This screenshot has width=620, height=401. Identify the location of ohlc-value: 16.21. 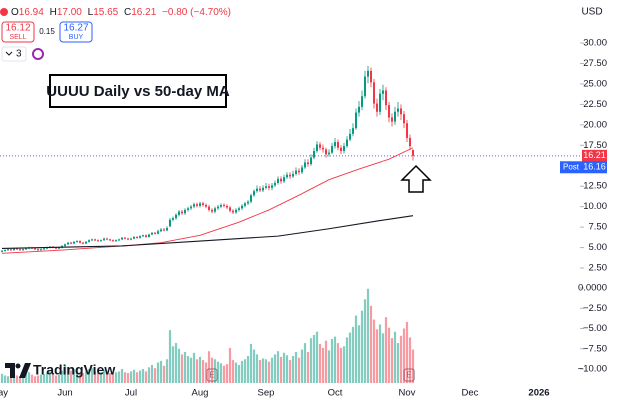
(143, 12).